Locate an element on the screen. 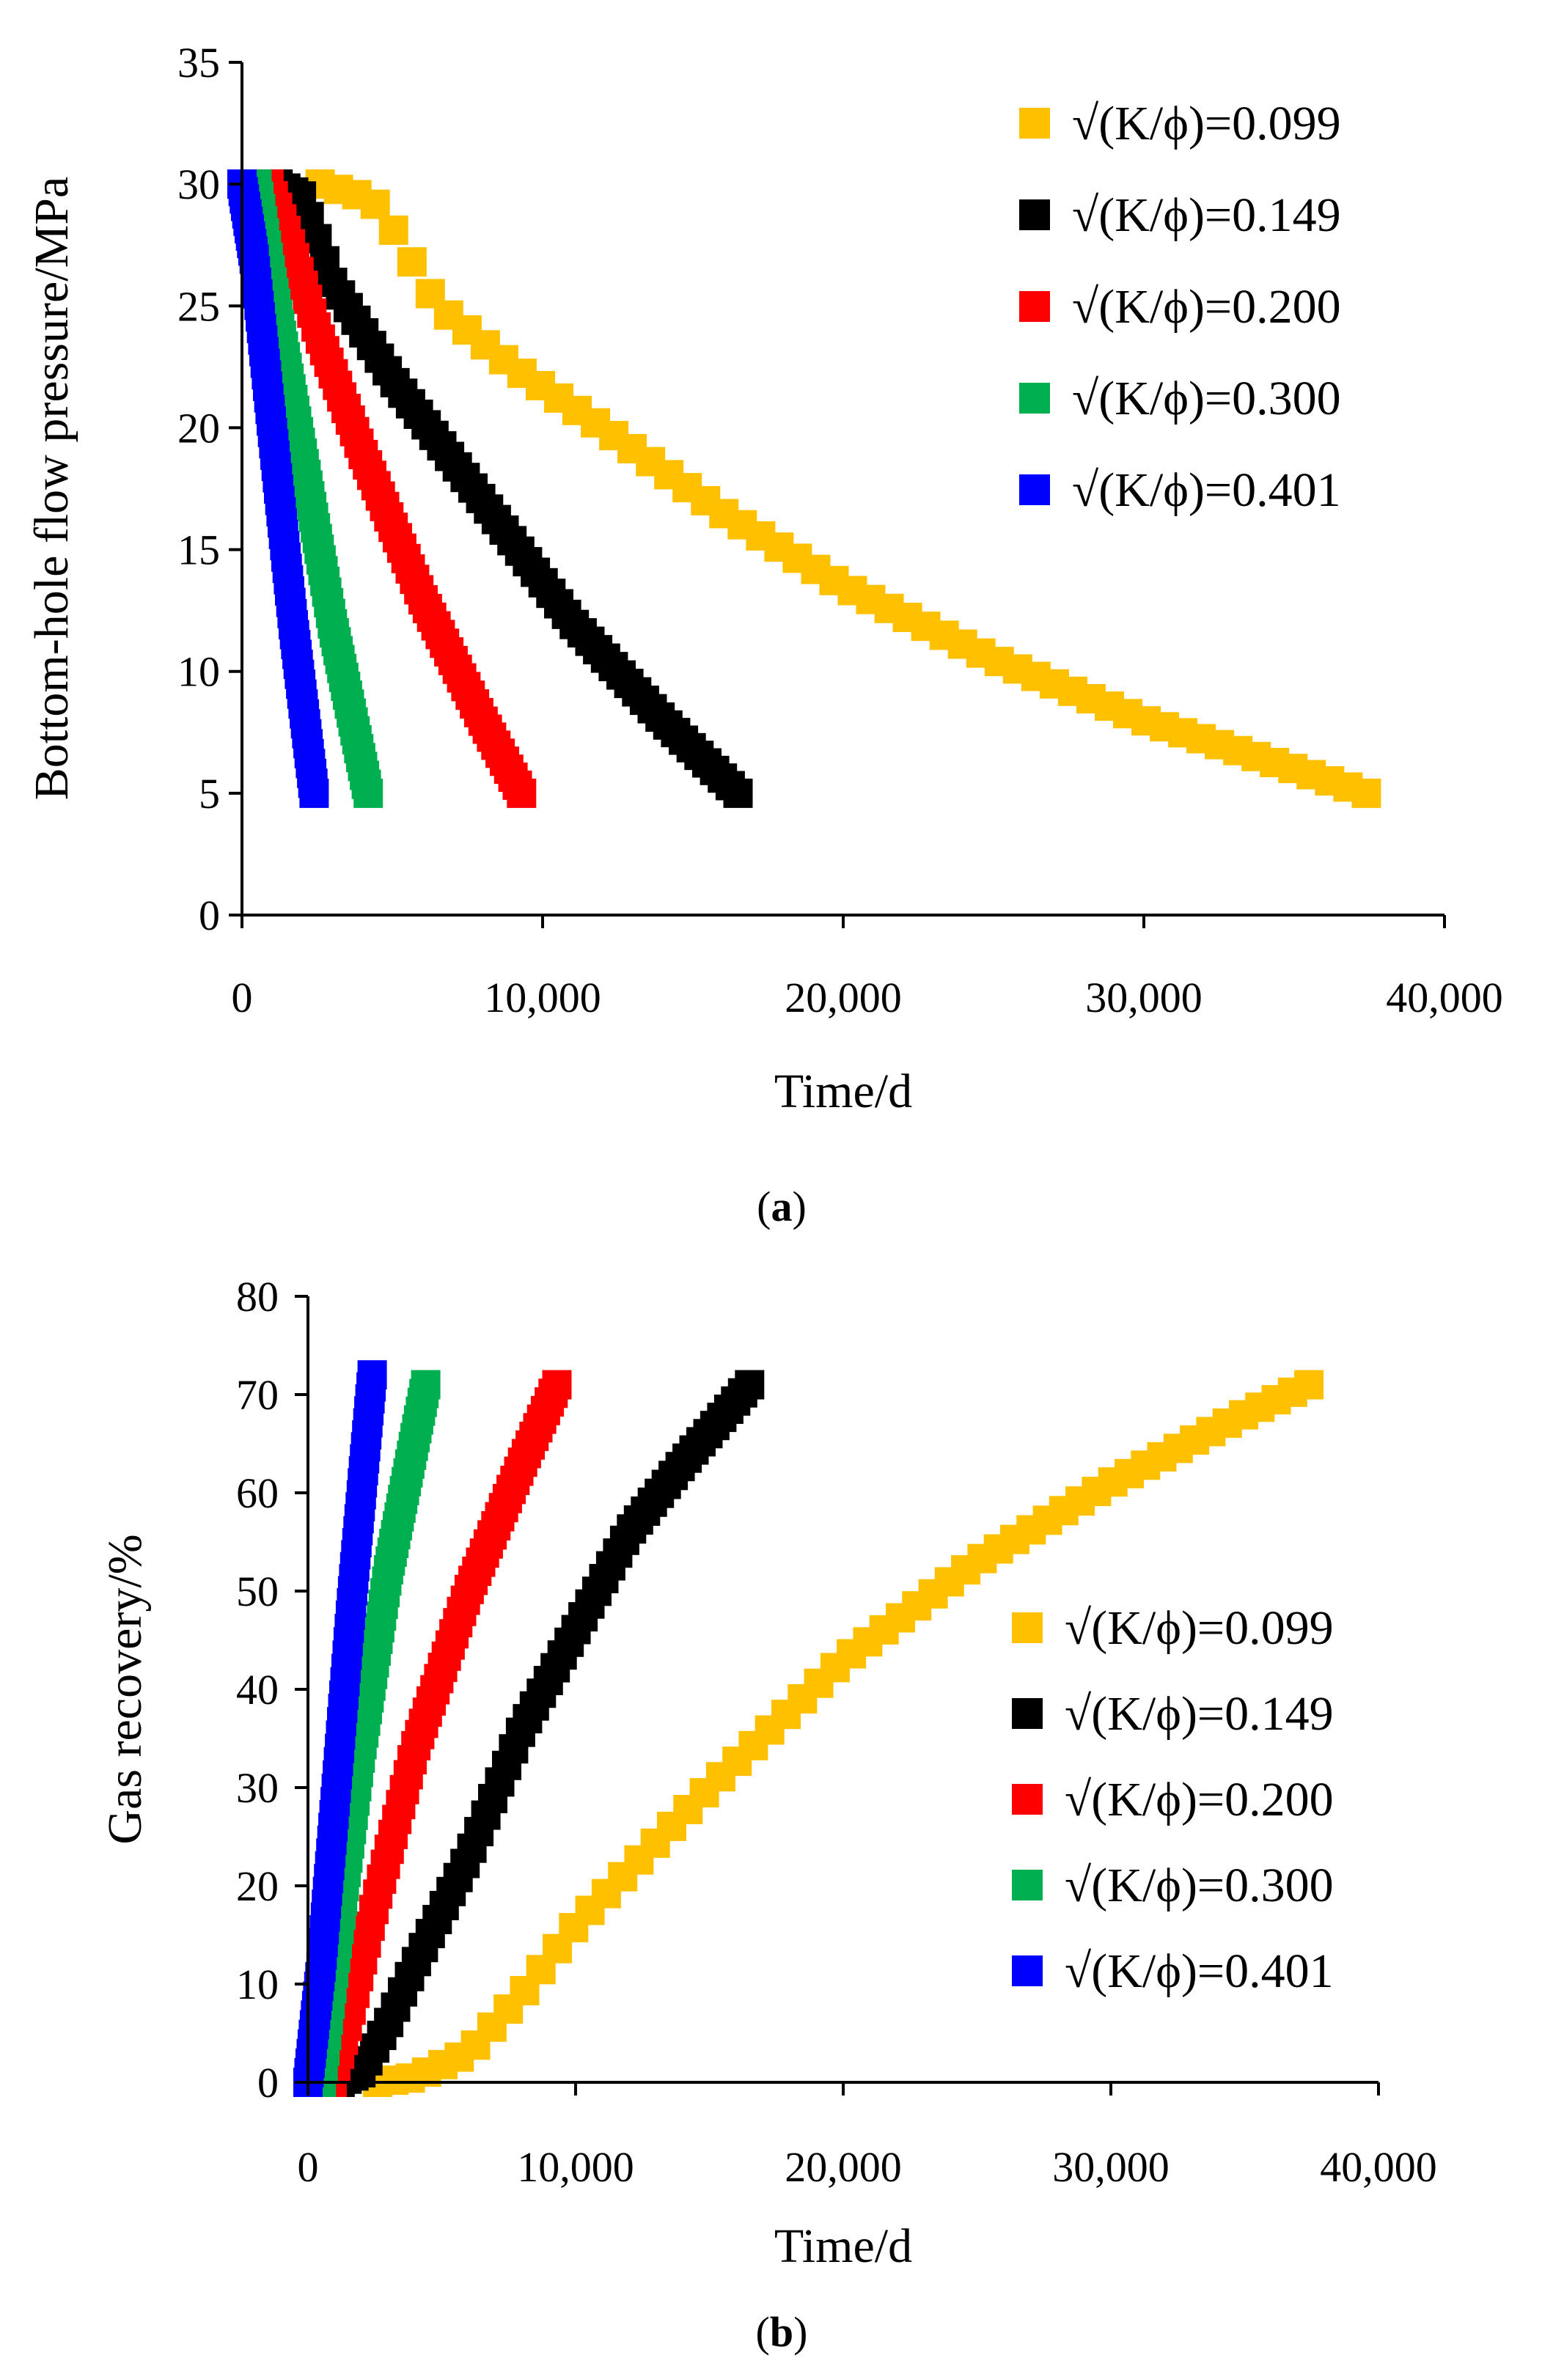 This screenshot has width=1564, height=2380. y-axis-title: Bottom-hole flow pressure/MPa is located at coordinates (51, 489).